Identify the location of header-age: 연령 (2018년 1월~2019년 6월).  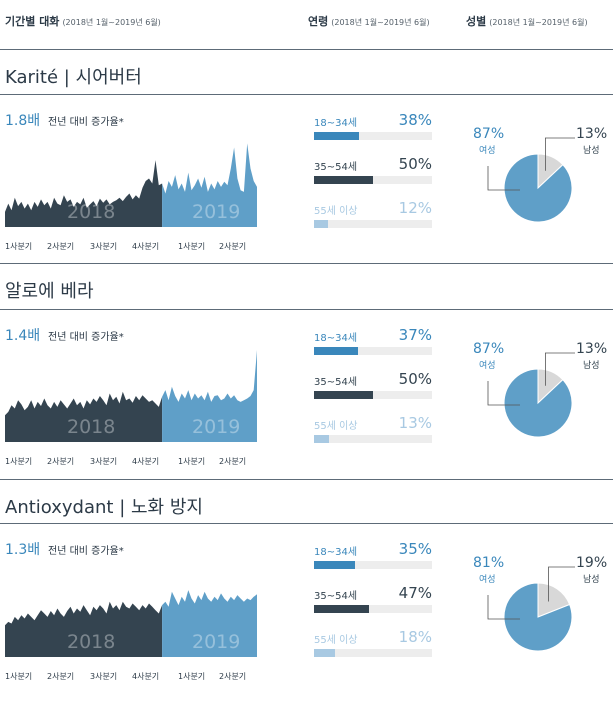
(369, 21).